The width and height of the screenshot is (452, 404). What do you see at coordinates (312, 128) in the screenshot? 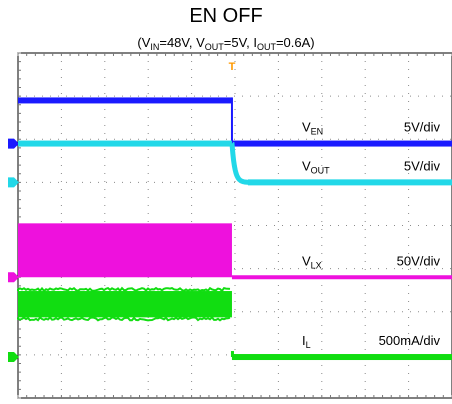
I see `series-label-ven: VEN` at bounding box center [312, 128].